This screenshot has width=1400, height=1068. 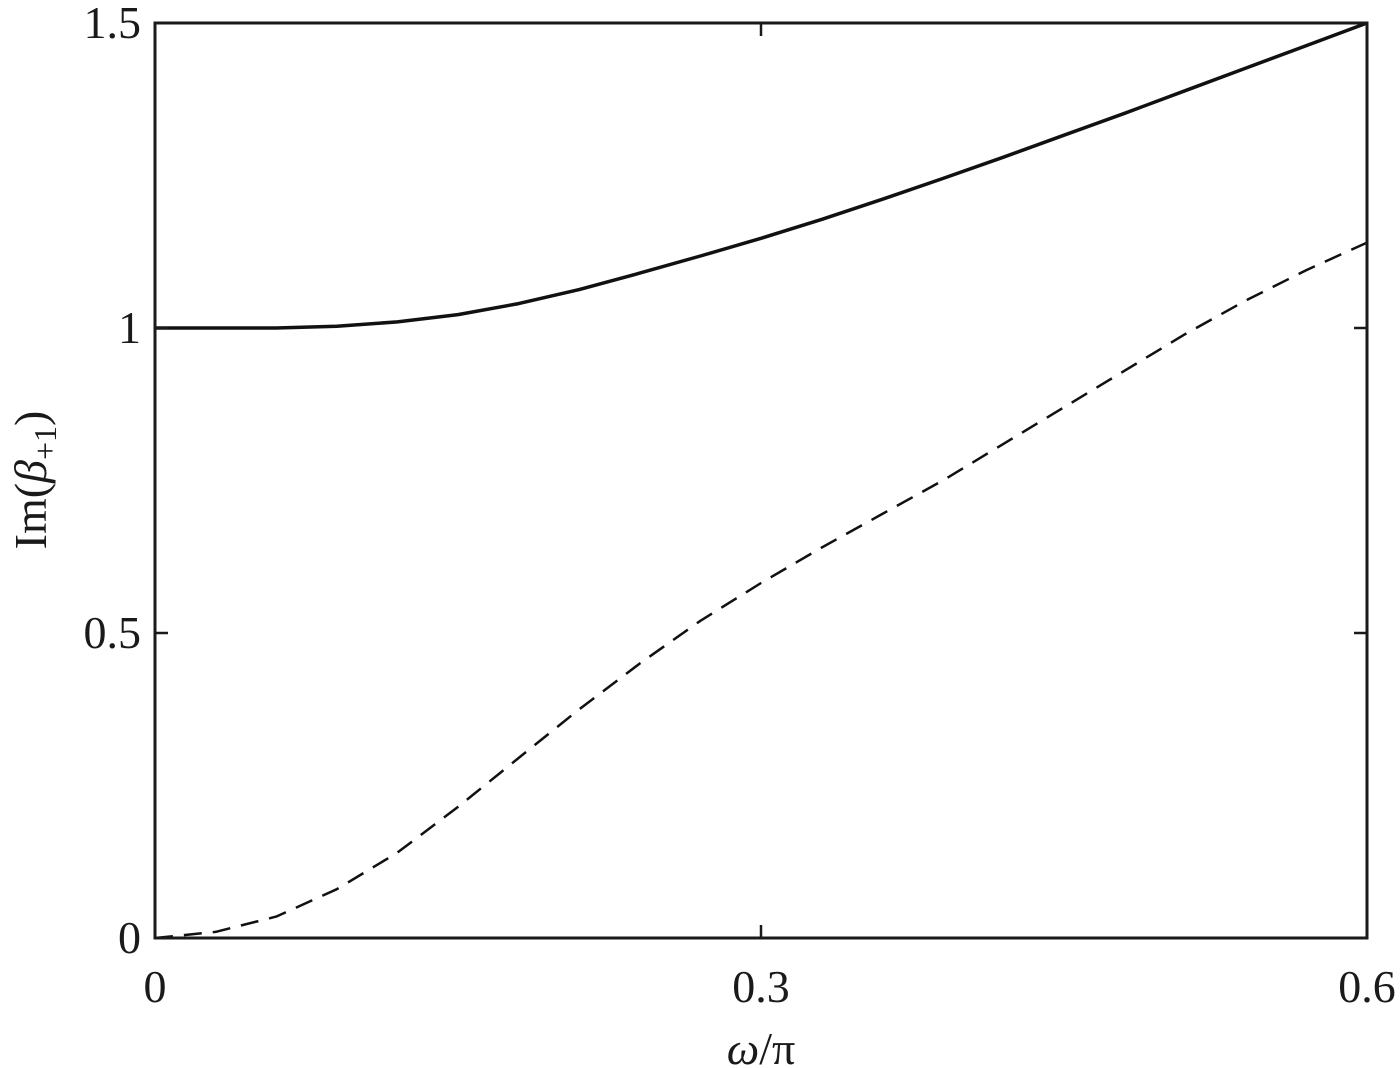 What do you see at coordinates (761, 1045) in the screenshot?
I see `x-axis-label: ω/π` at bounding box center [761, 1045].